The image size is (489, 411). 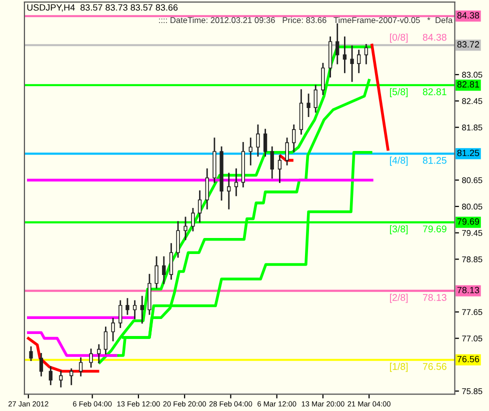 I want to click on annotation: [5/8], so click(x=399, y=93).